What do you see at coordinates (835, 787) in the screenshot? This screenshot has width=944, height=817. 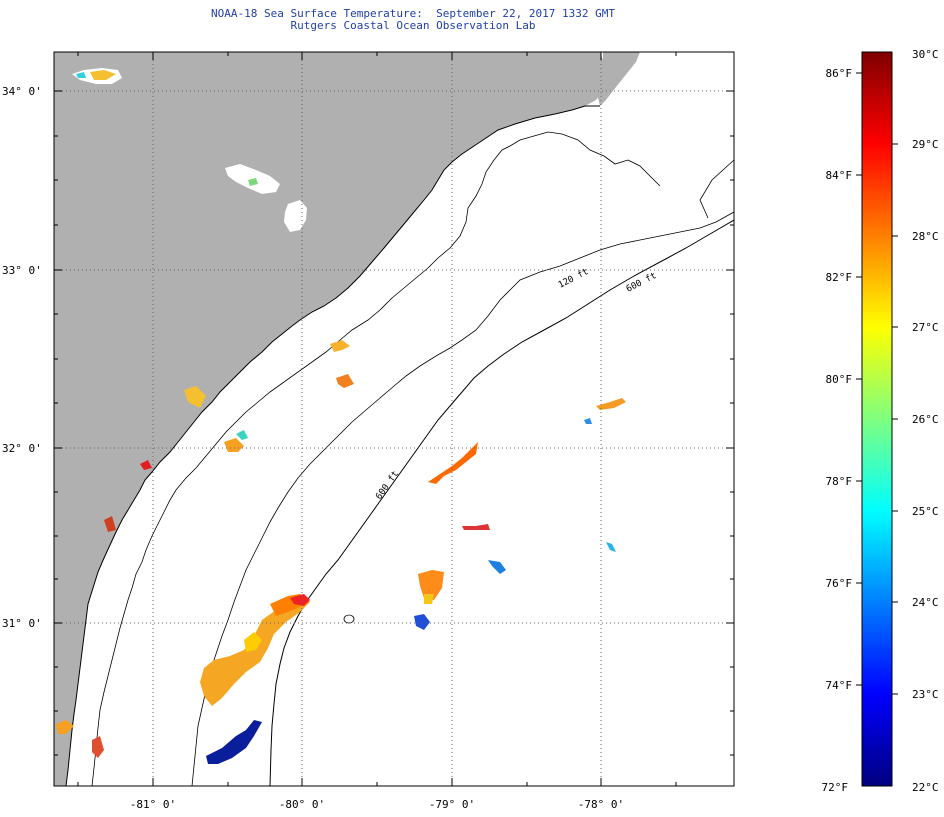 I see `colorbar-label-f: 72°F` at bounding box center [835, 787].